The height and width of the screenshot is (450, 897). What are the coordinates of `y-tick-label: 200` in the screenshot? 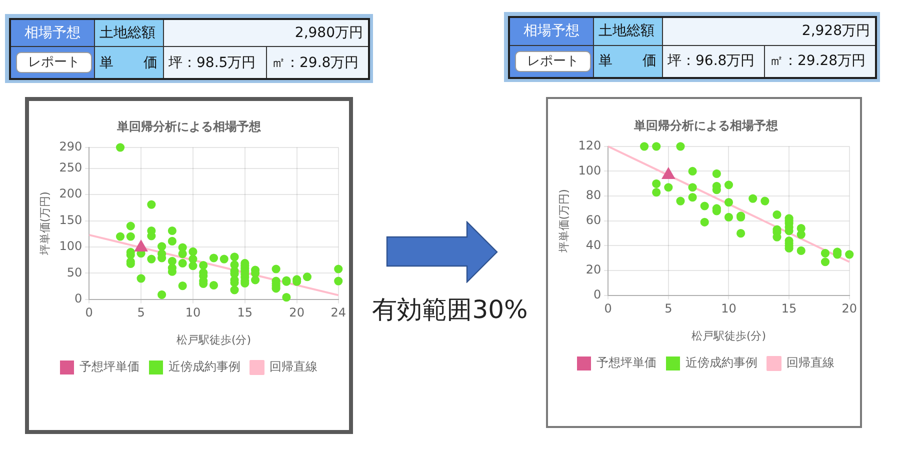 It's located at (70, 193).